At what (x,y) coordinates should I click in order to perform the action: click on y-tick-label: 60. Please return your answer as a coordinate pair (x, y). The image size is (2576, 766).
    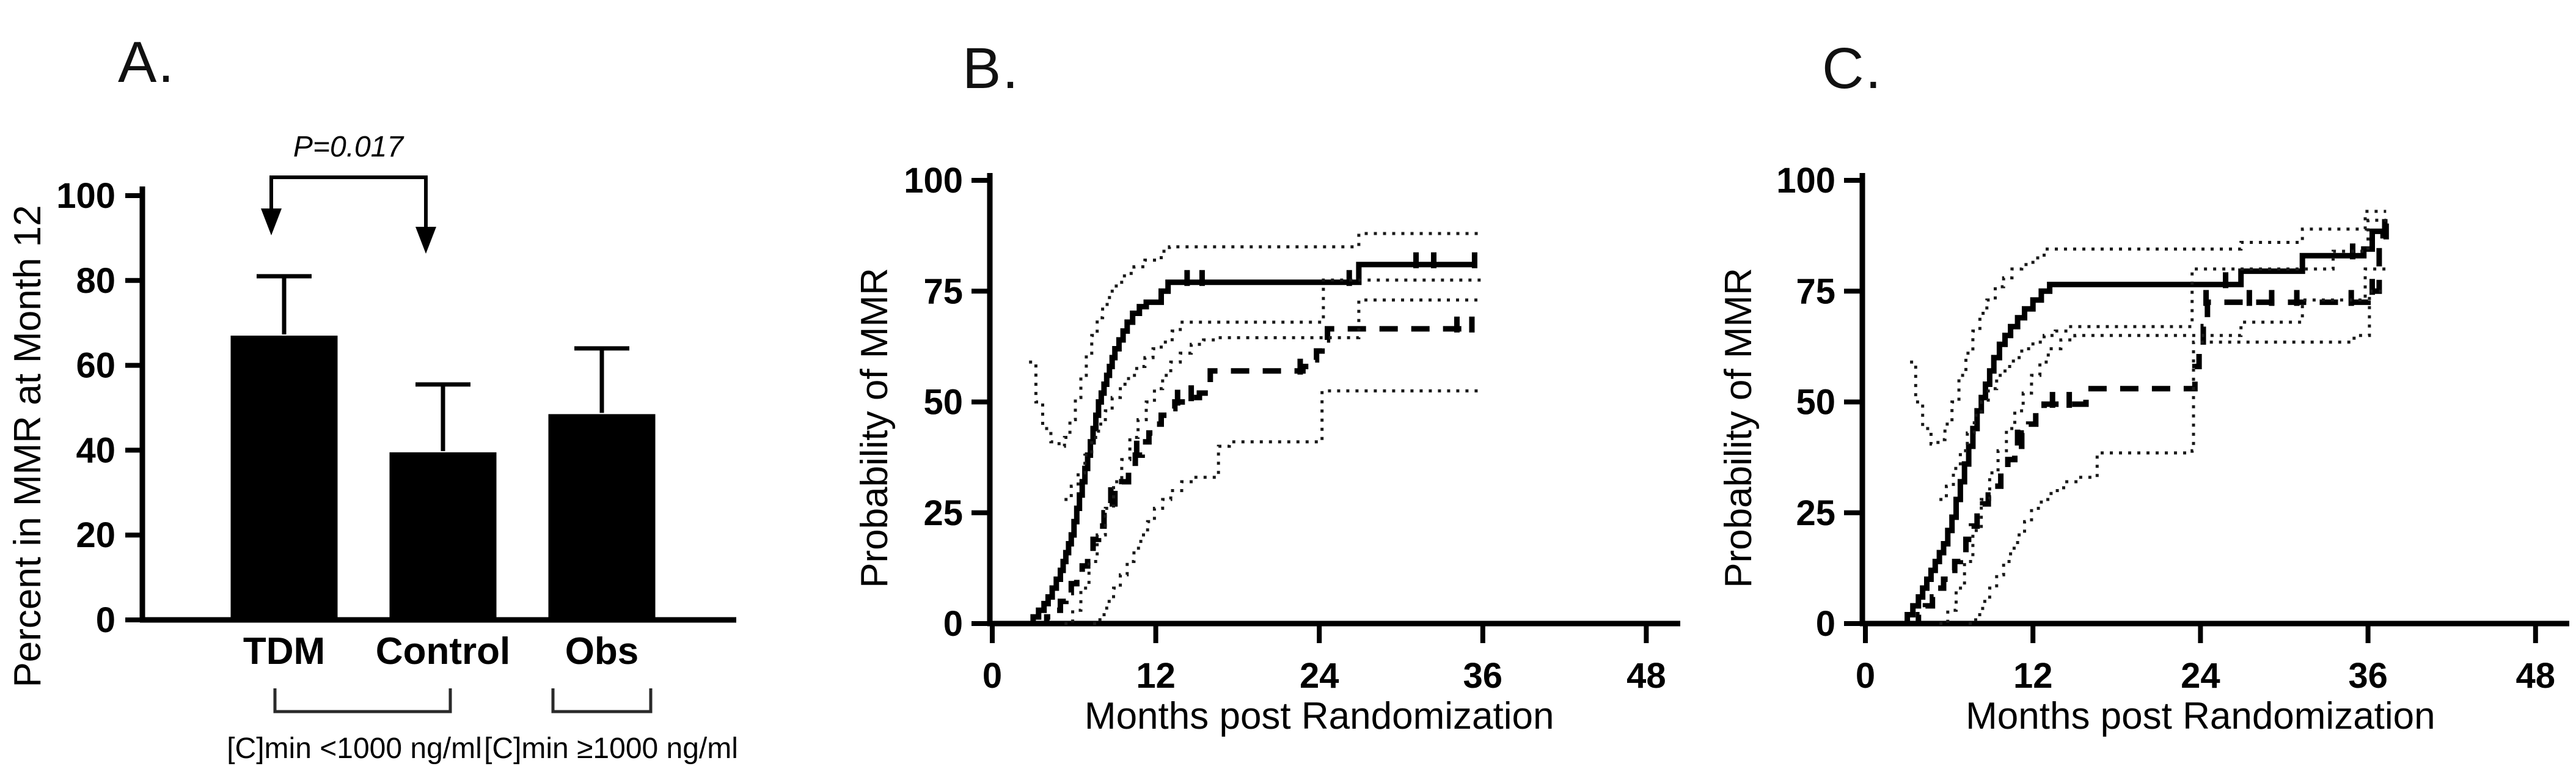
    Looking at the image, I should click on (95, 366).